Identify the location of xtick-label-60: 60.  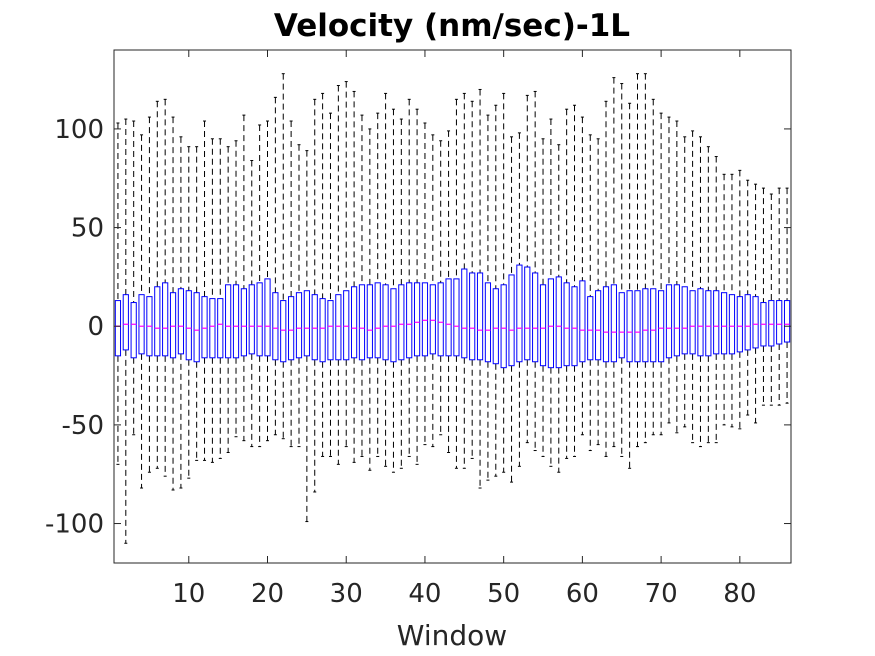
(582, 594).